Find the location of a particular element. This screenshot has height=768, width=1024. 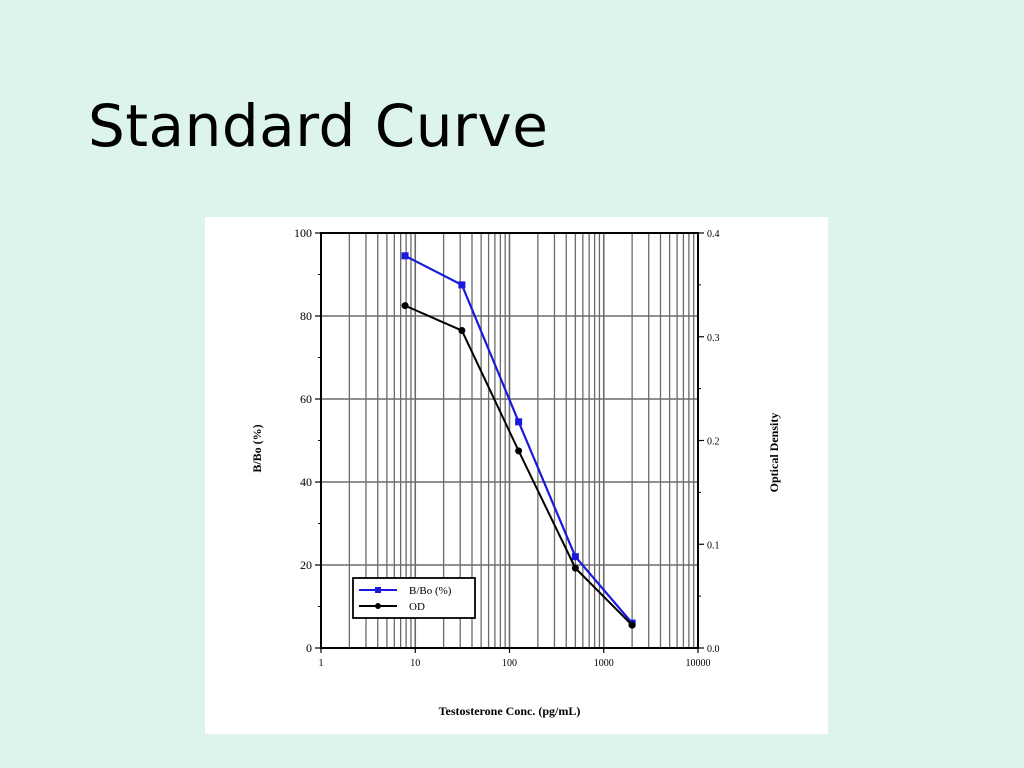

x-axis-label: Testosterone Conc. (pg/mL) is located at coordinates (510, 711).